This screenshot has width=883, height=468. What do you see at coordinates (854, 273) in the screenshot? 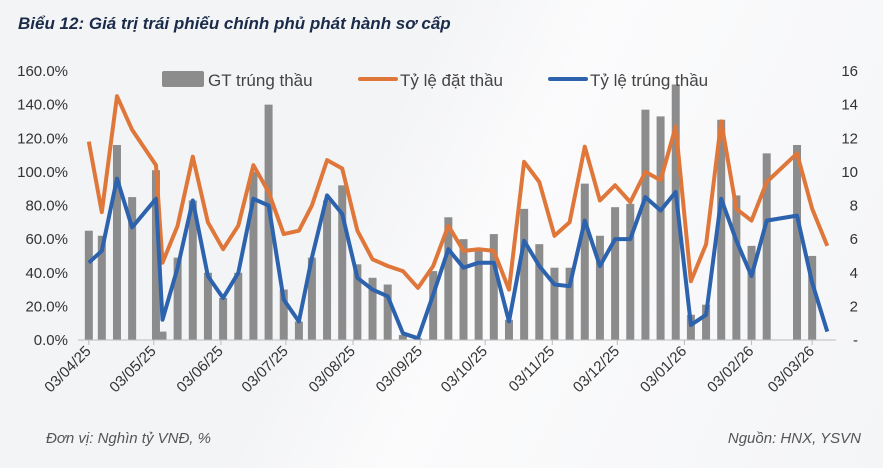
I see `y-right-tick: 4` at bounding box center [854, 273].